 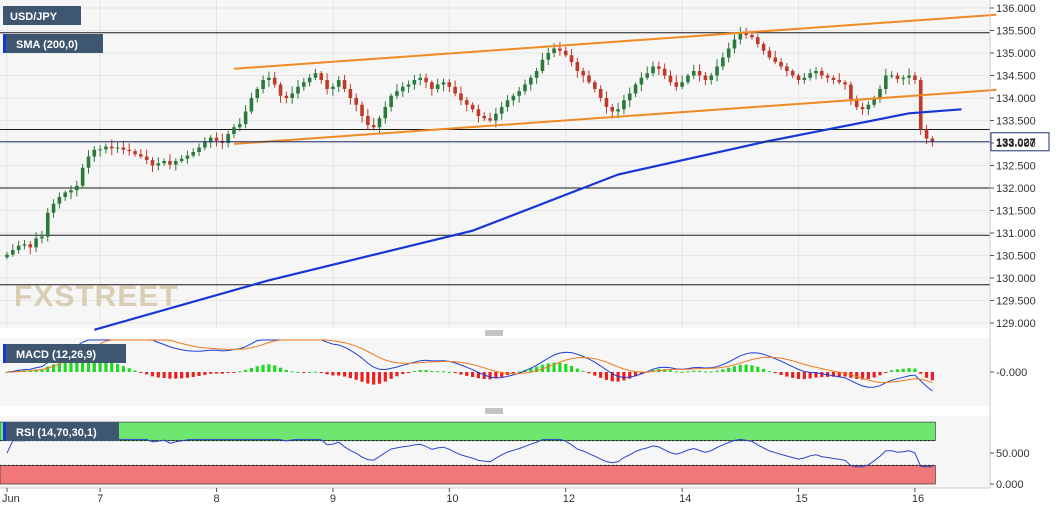 I want to click on rsi-tick-label: 50.000, so click(x=1013, y=454).